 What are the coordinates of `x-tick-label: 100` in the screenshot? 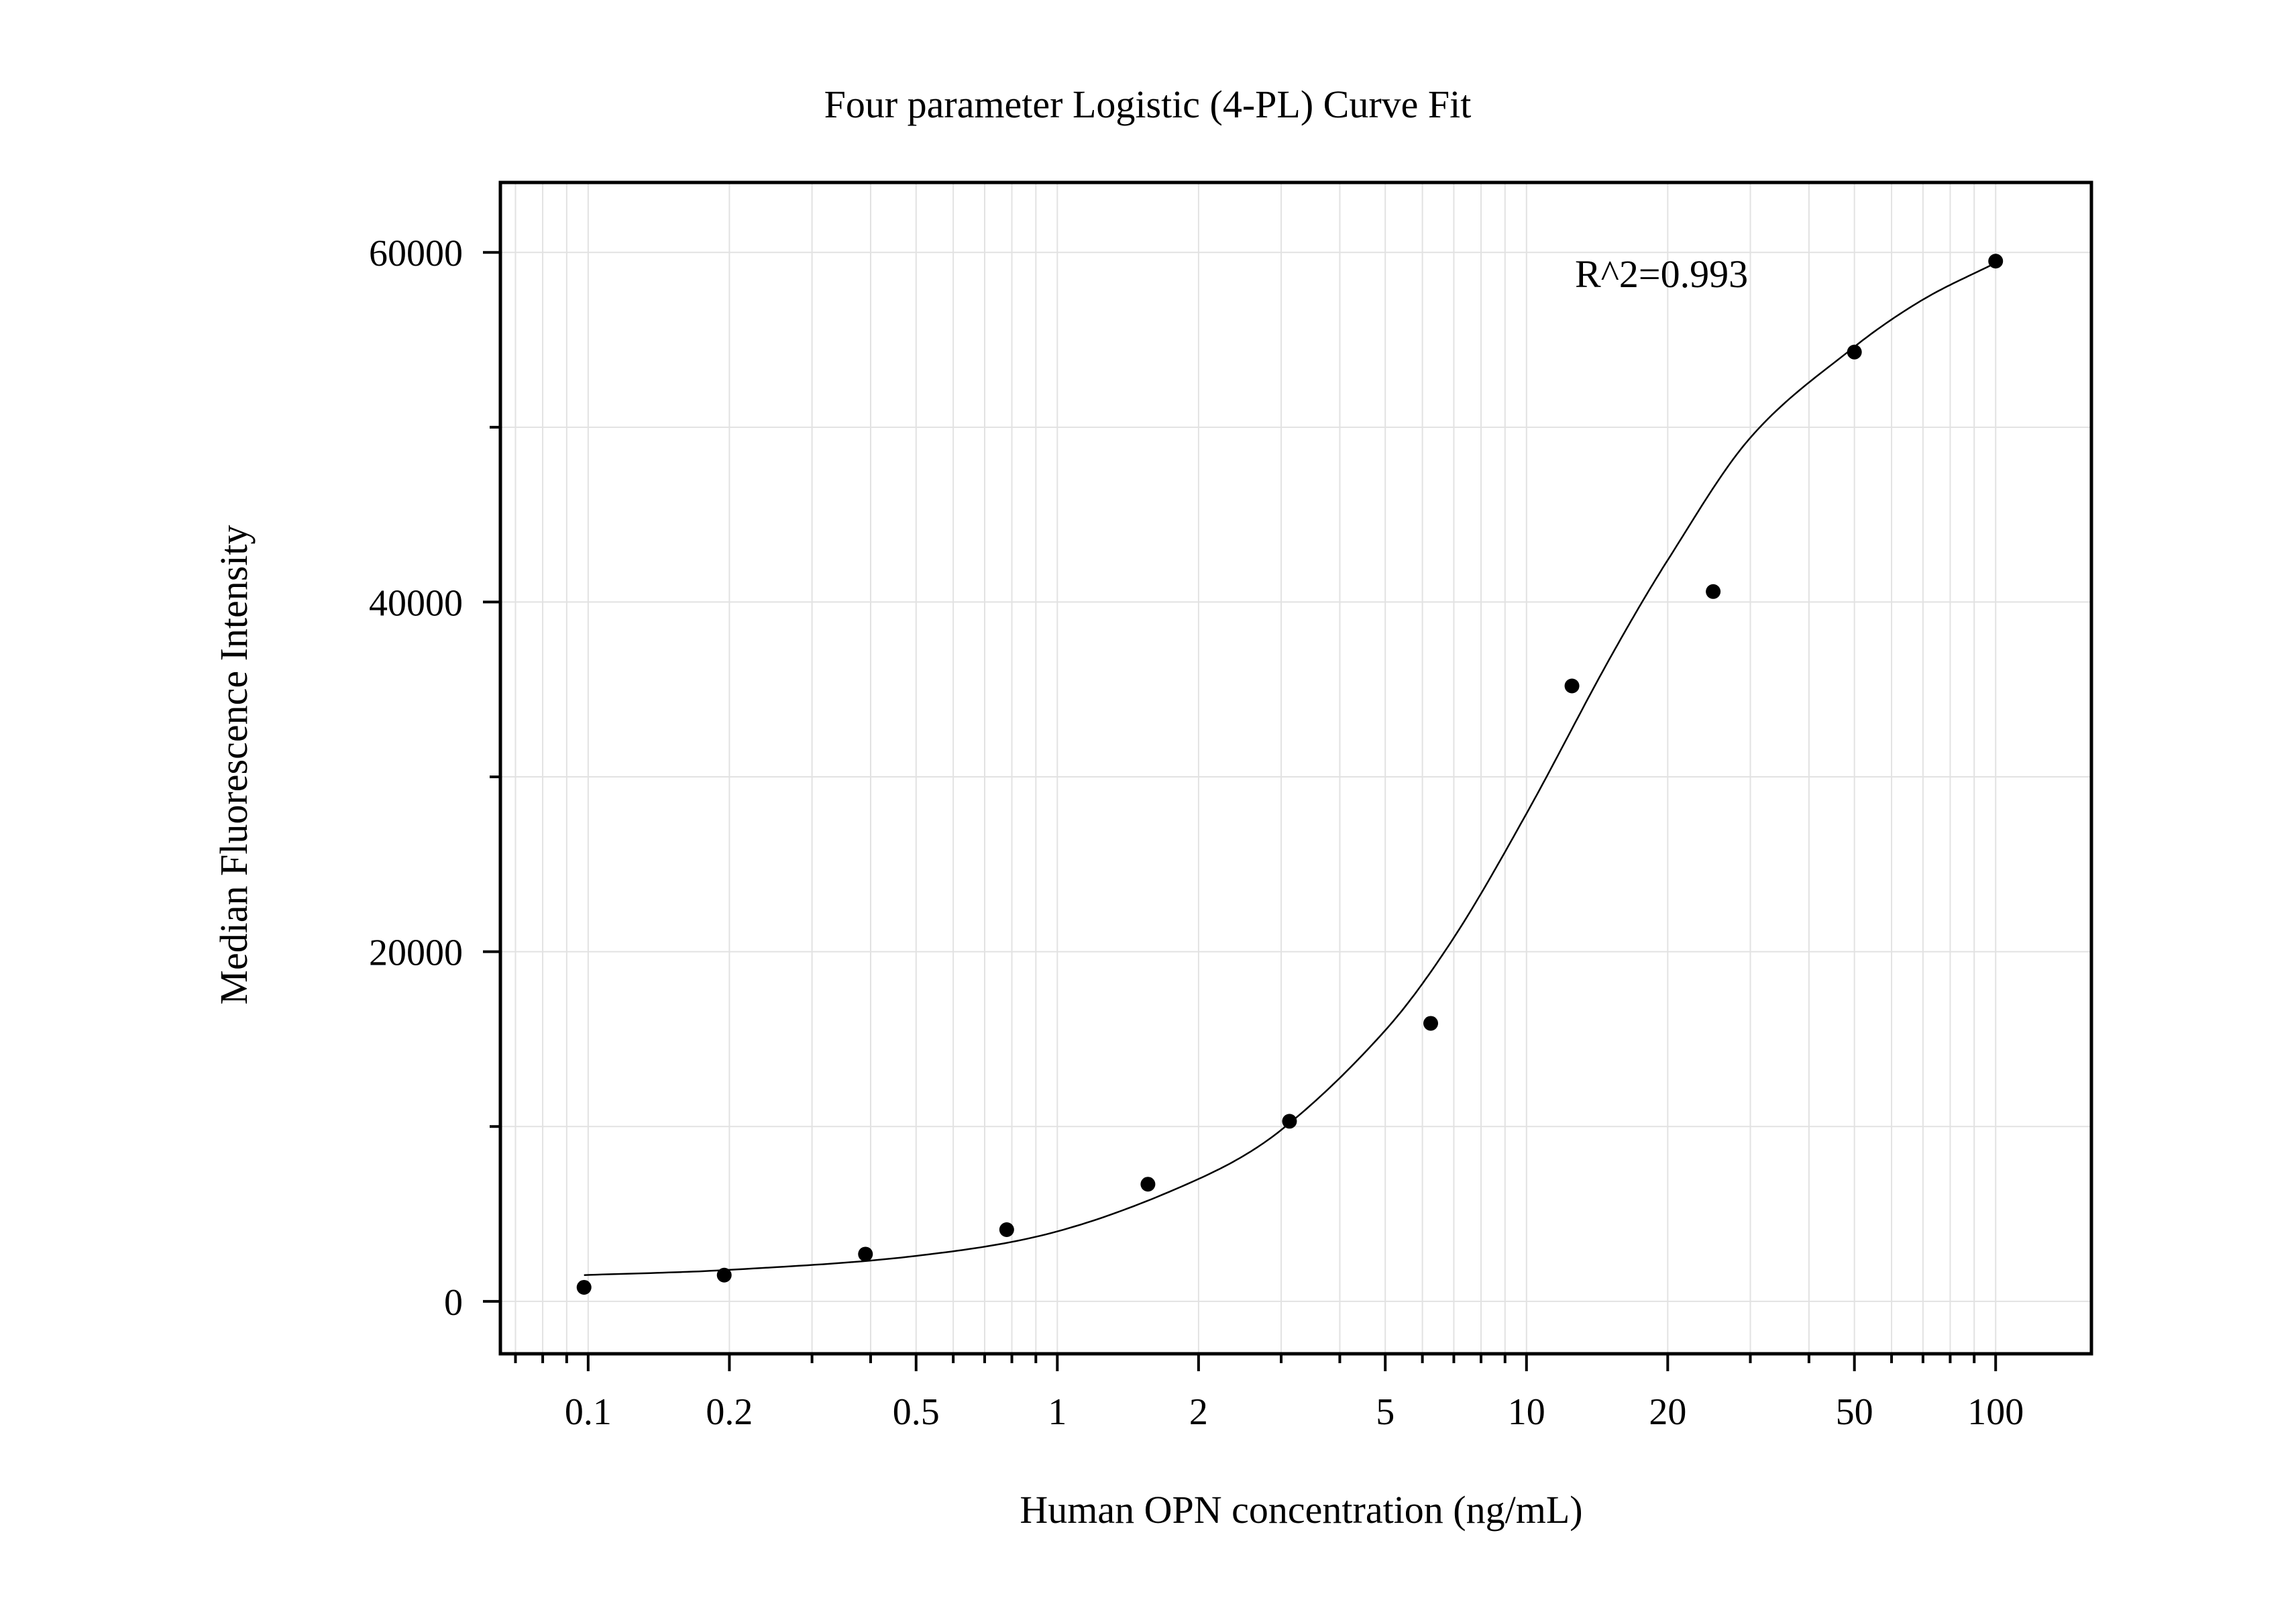 It's located at (1996, 1412).